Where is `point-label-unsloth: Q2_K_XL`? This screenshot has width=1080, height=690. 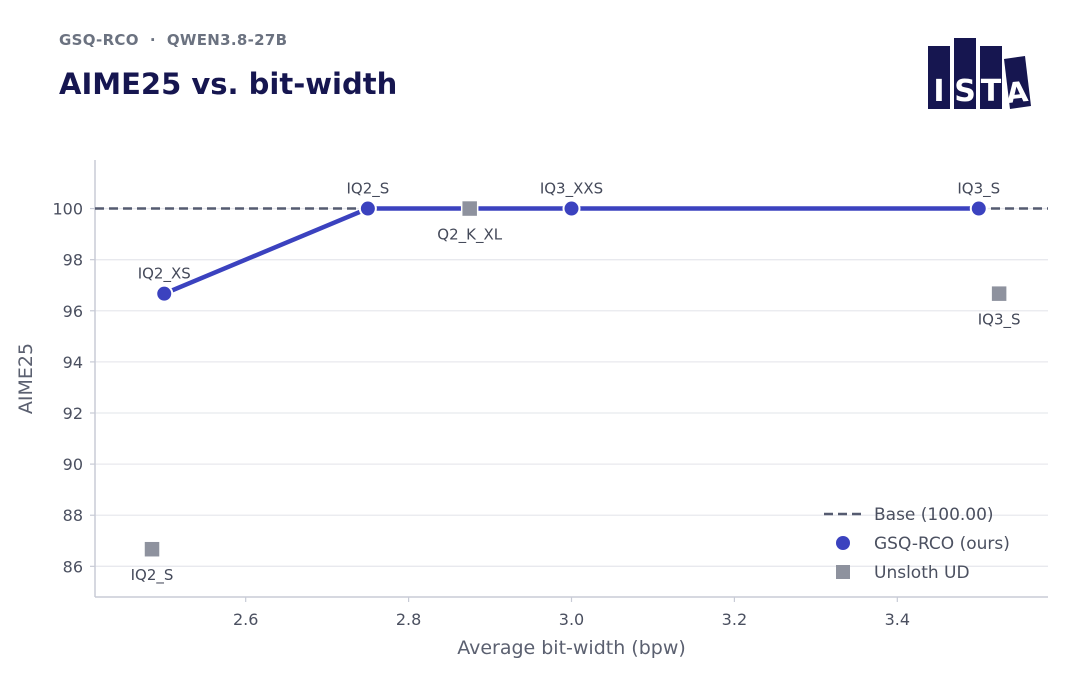 point-label-unsloth: Q2_K_XL is located at coordinates (469, 235).